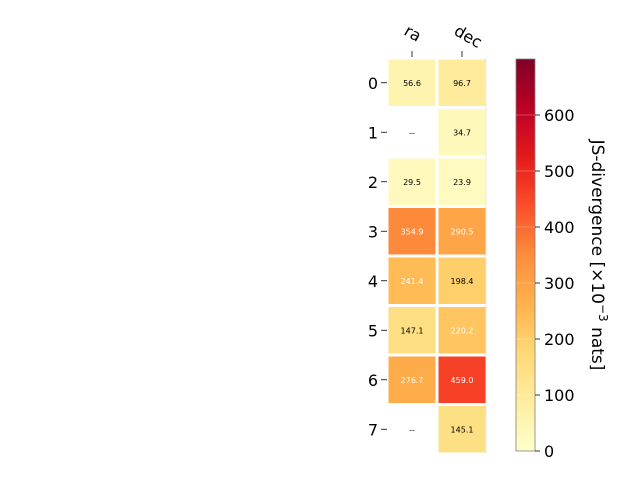 This screenshot has height=480, width=640. Describe the element at coordinates (559, 115) in the screenshot. I see `colorbar-tick-label: 600` at that location.